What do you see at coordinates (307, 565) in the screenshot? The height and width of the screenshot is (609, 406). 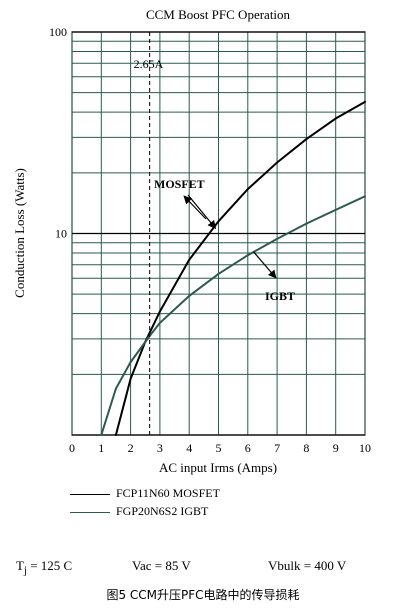 I see `condition-vbulk: Vbulk = 400 V` at bounding box center [307, 565].